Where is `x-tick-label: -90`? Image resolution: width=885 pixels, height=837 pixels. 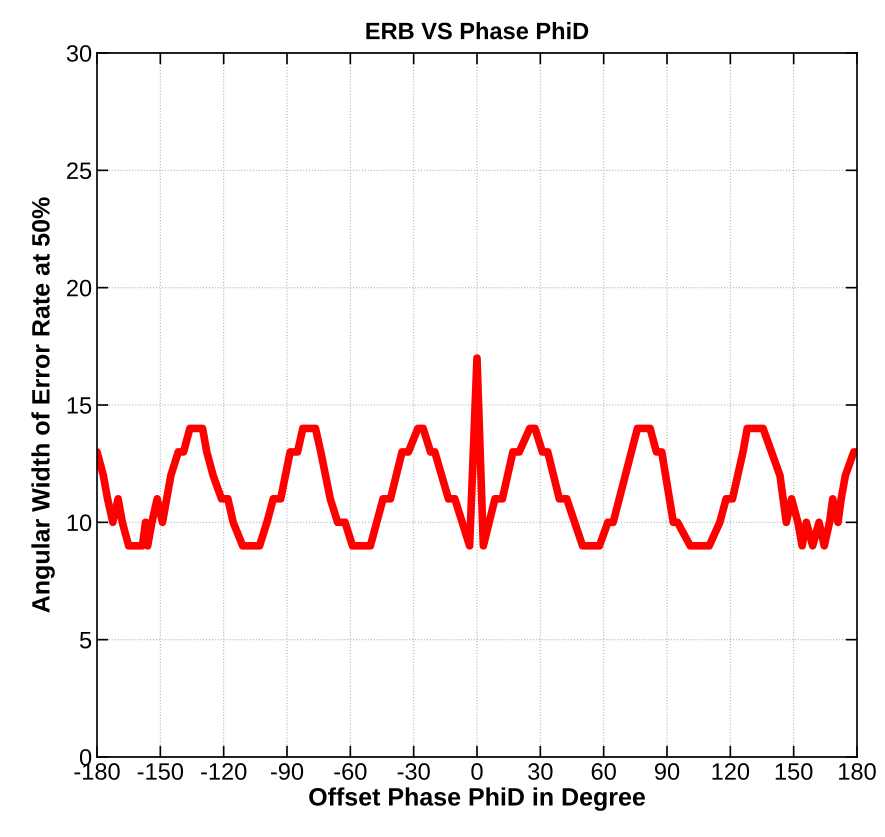
x-tick-label: -90 is located at coordinates (287, 771).